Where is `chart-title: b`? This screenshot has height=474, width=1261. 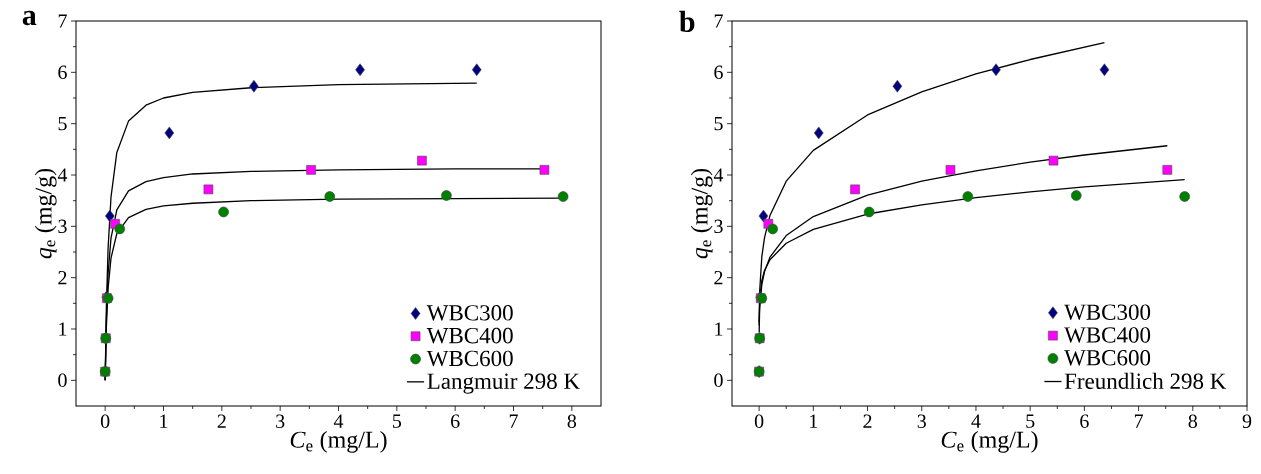 chart-title: b is located at coordinates (687, 21).